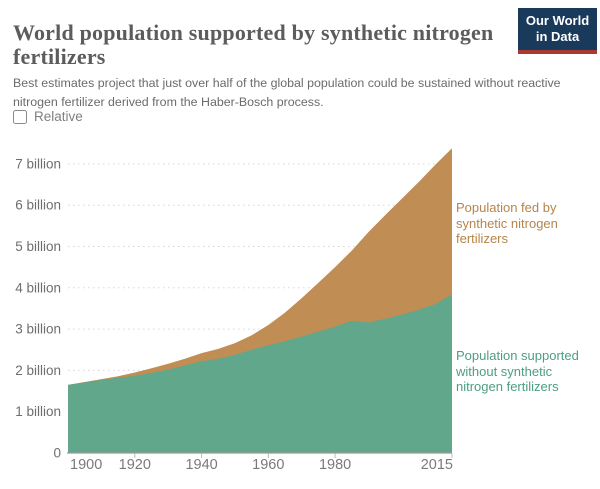  What do you see at coordinates (557, 51) in the screenshot?
I see `owid-logo-red-bar` at bounding box center [557, 51].